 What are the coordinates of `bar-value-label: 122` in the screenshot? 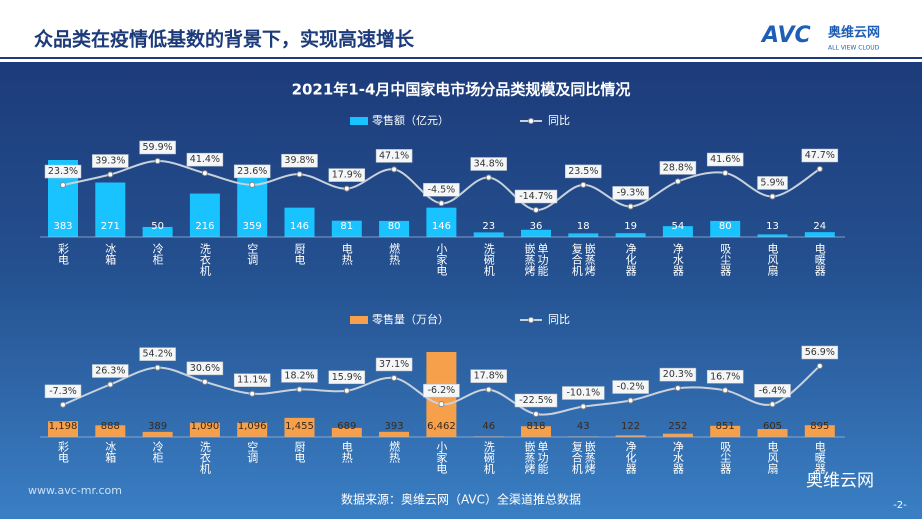 It's located at (630, 426).